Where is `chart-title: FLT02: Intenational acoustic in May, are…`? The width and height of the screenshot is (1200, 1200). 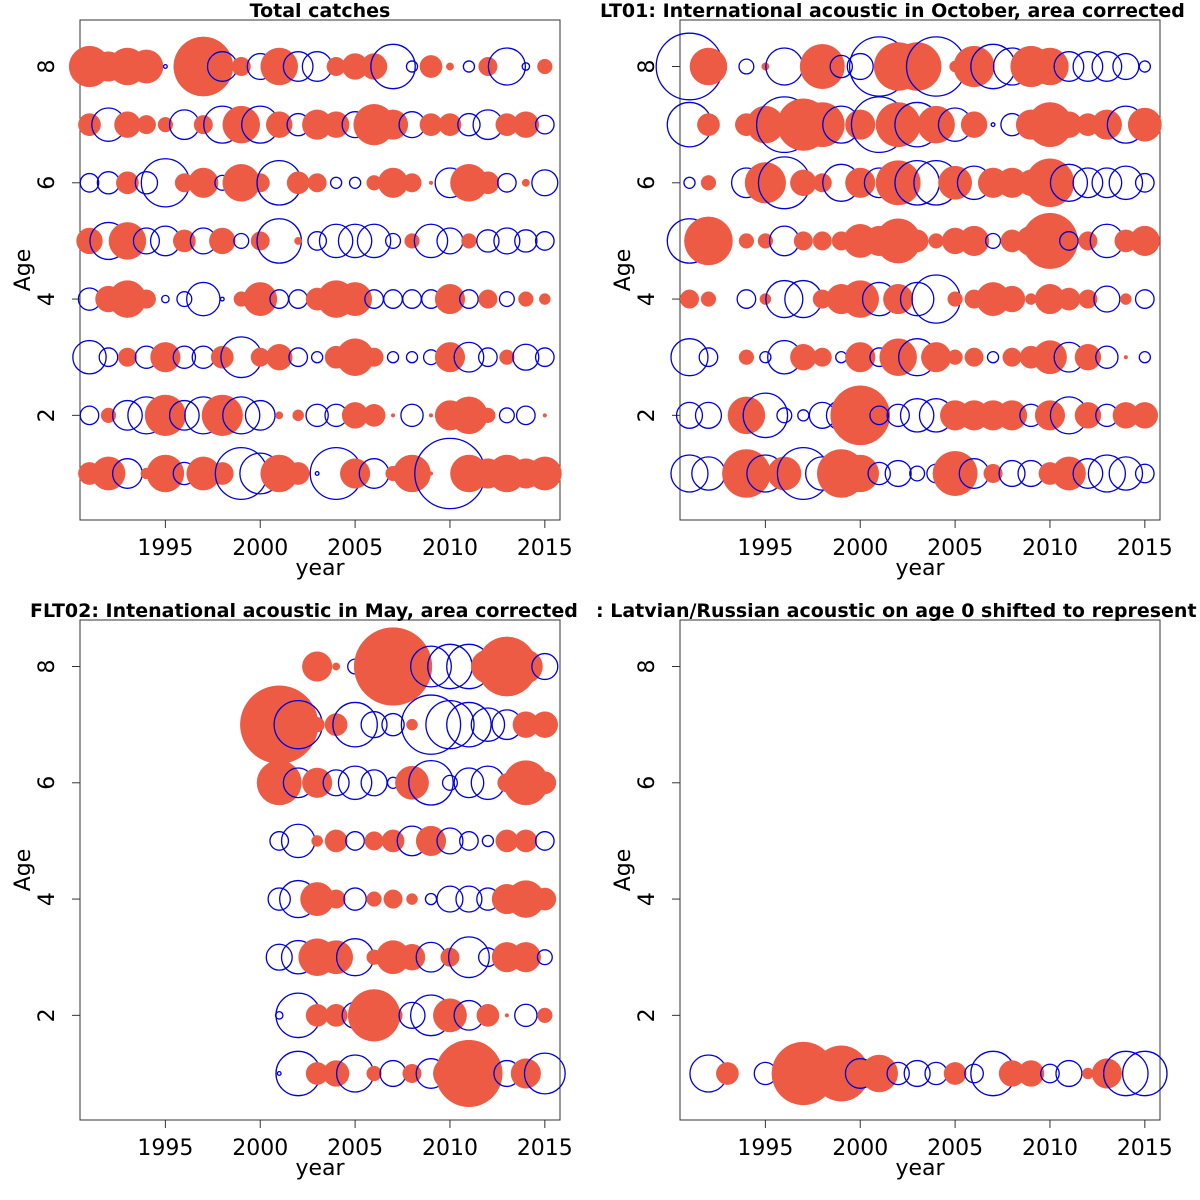 chart-title: FLT02: Intenational acoustic in May, are… is located at coordinates (304, 611).